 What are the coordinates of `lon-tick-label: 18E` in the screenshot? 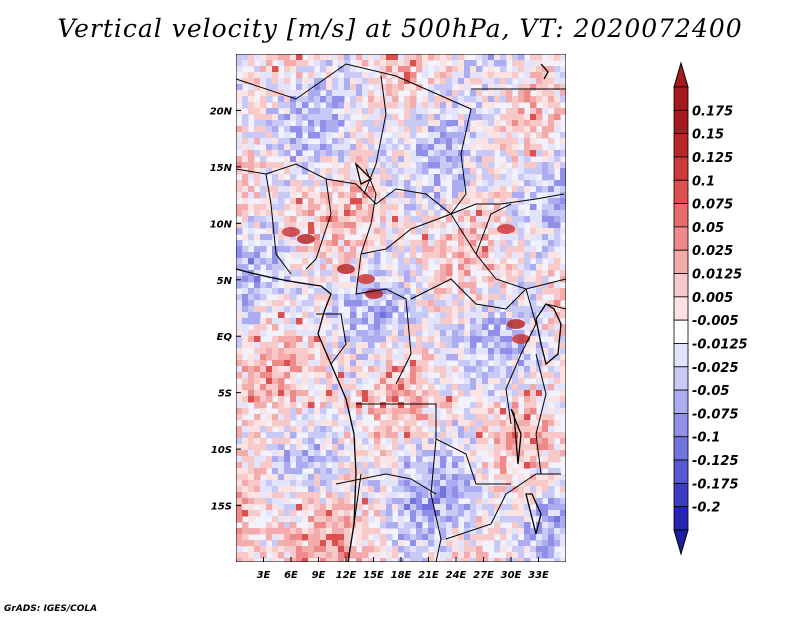 It's located at (401, 575).